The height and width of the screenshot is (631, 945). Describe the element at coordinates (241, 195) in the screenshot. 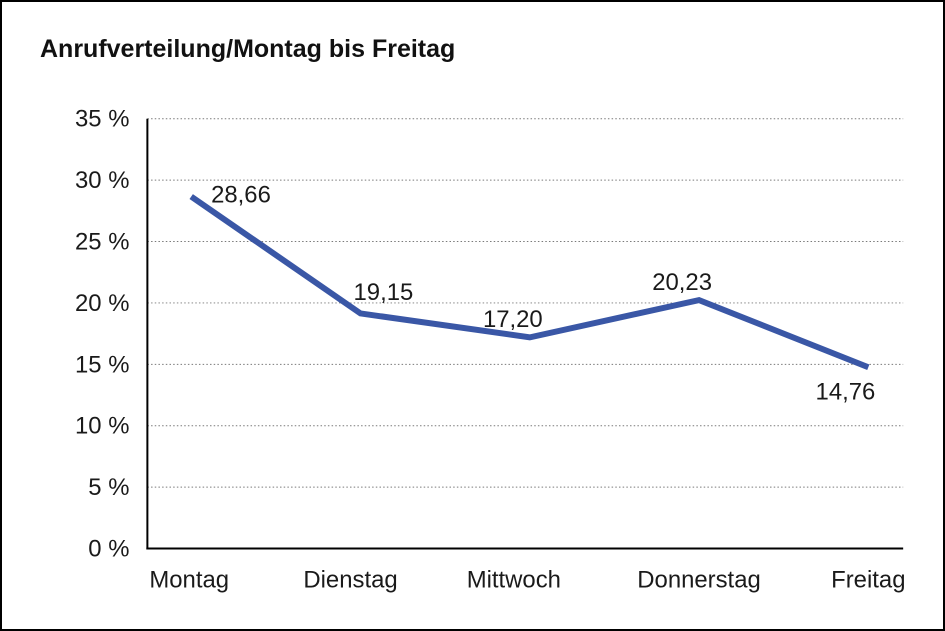

I see `data-label: 28,66` at that location.